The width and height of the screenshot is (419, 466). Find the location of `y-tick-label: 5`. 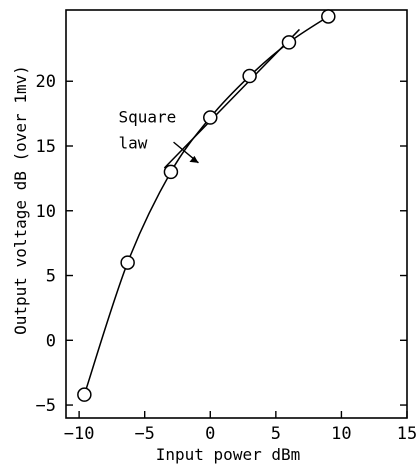

y-tick-label: 5 is located at coordinates (51, 277).